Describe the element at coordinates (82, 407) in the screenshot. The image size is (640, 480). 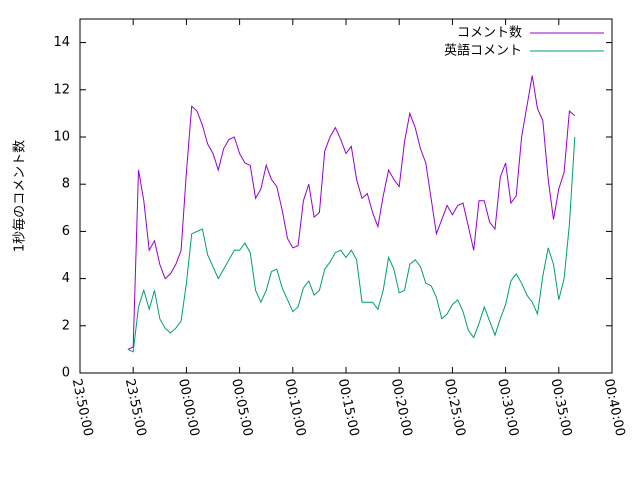
I see `x-tick-label: 23:50:00` at that location.